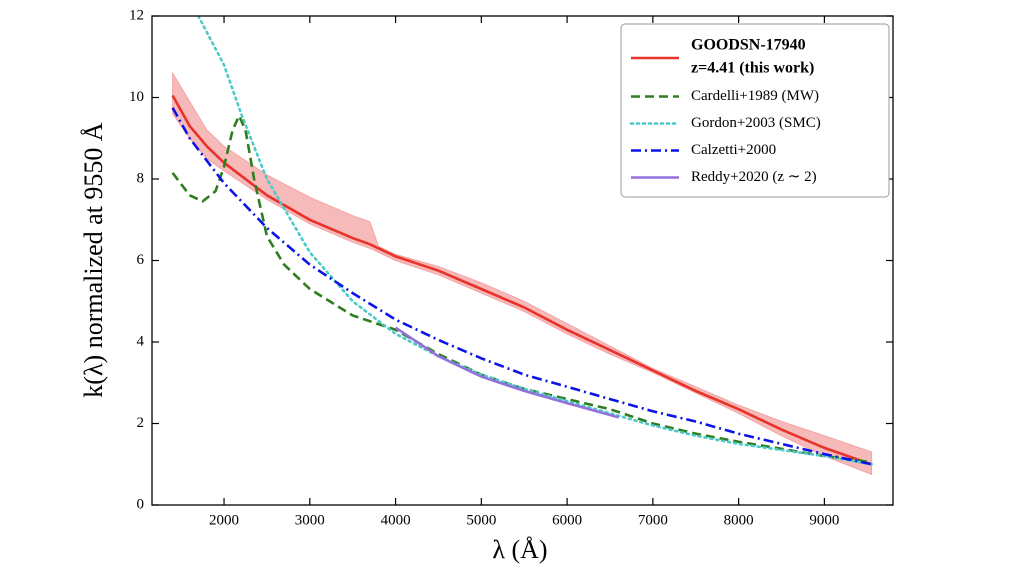 This screenshot has width=1024, height=587. I want to click on legend-label: Gordon+2003 (SMC), so click(756, 123).